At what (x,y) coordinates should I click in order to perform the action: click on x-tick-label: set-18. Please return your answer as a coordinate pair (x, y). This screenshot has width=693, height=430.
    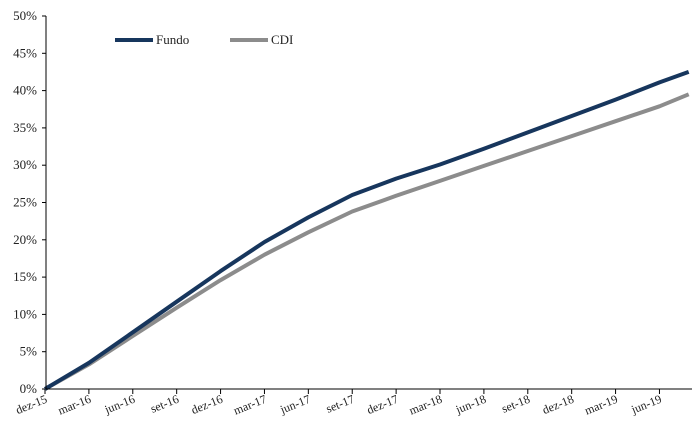
    Looking at the image, I should click on (515, 404).